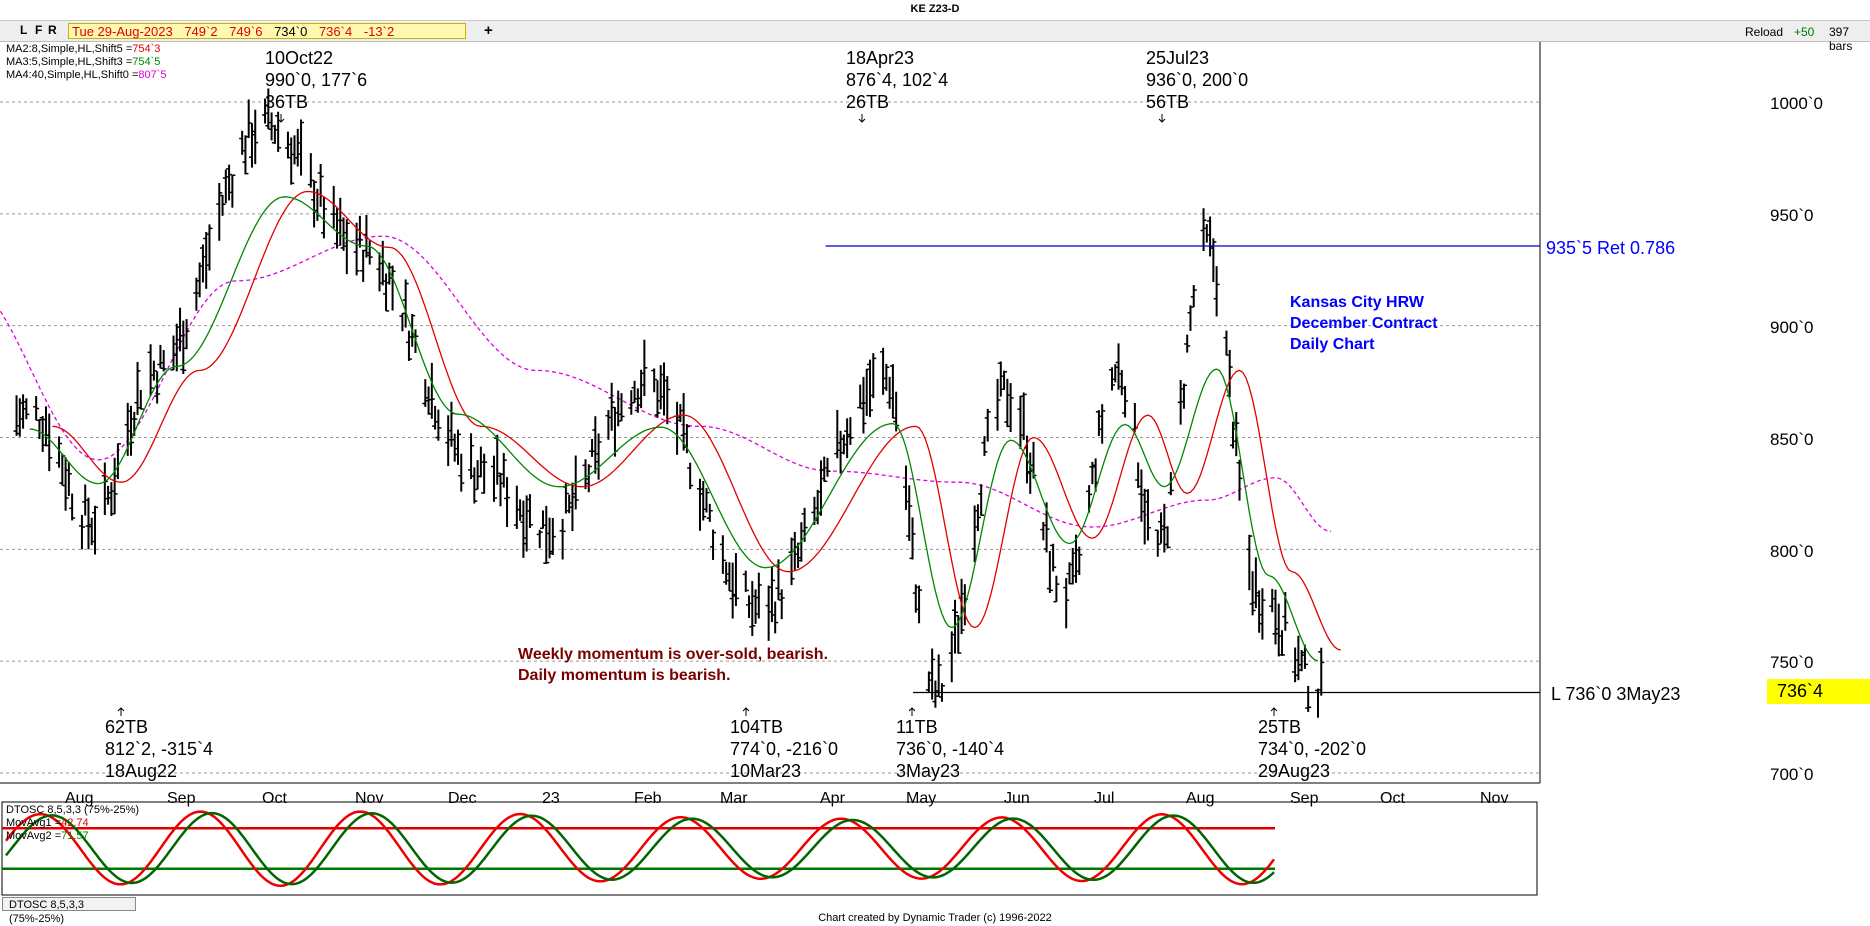 This screenshot has width=1870, height=926. Describe the element at coordinates (862, 118) in the screenshot. I see `arrow-high-apr23` at that location.